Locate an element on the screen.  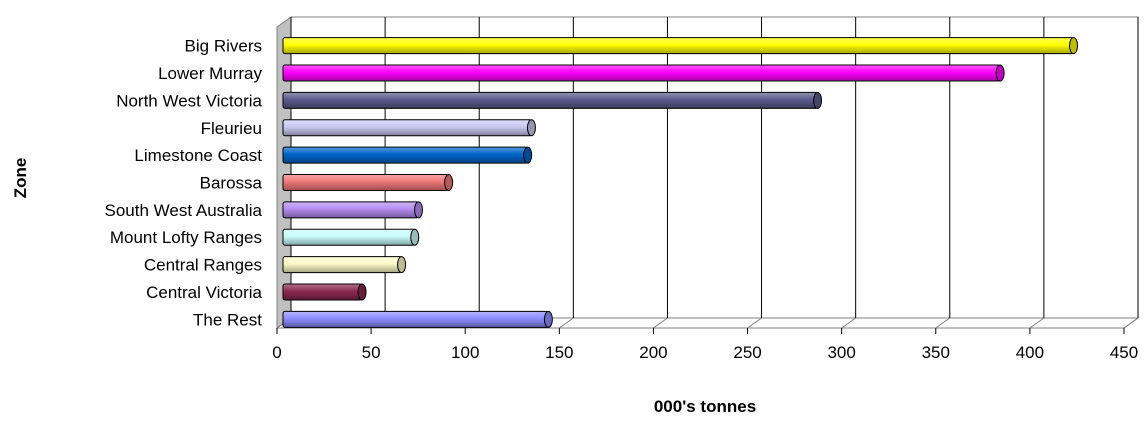
x-tick-label: 350 is located at coordinates (936, 352).